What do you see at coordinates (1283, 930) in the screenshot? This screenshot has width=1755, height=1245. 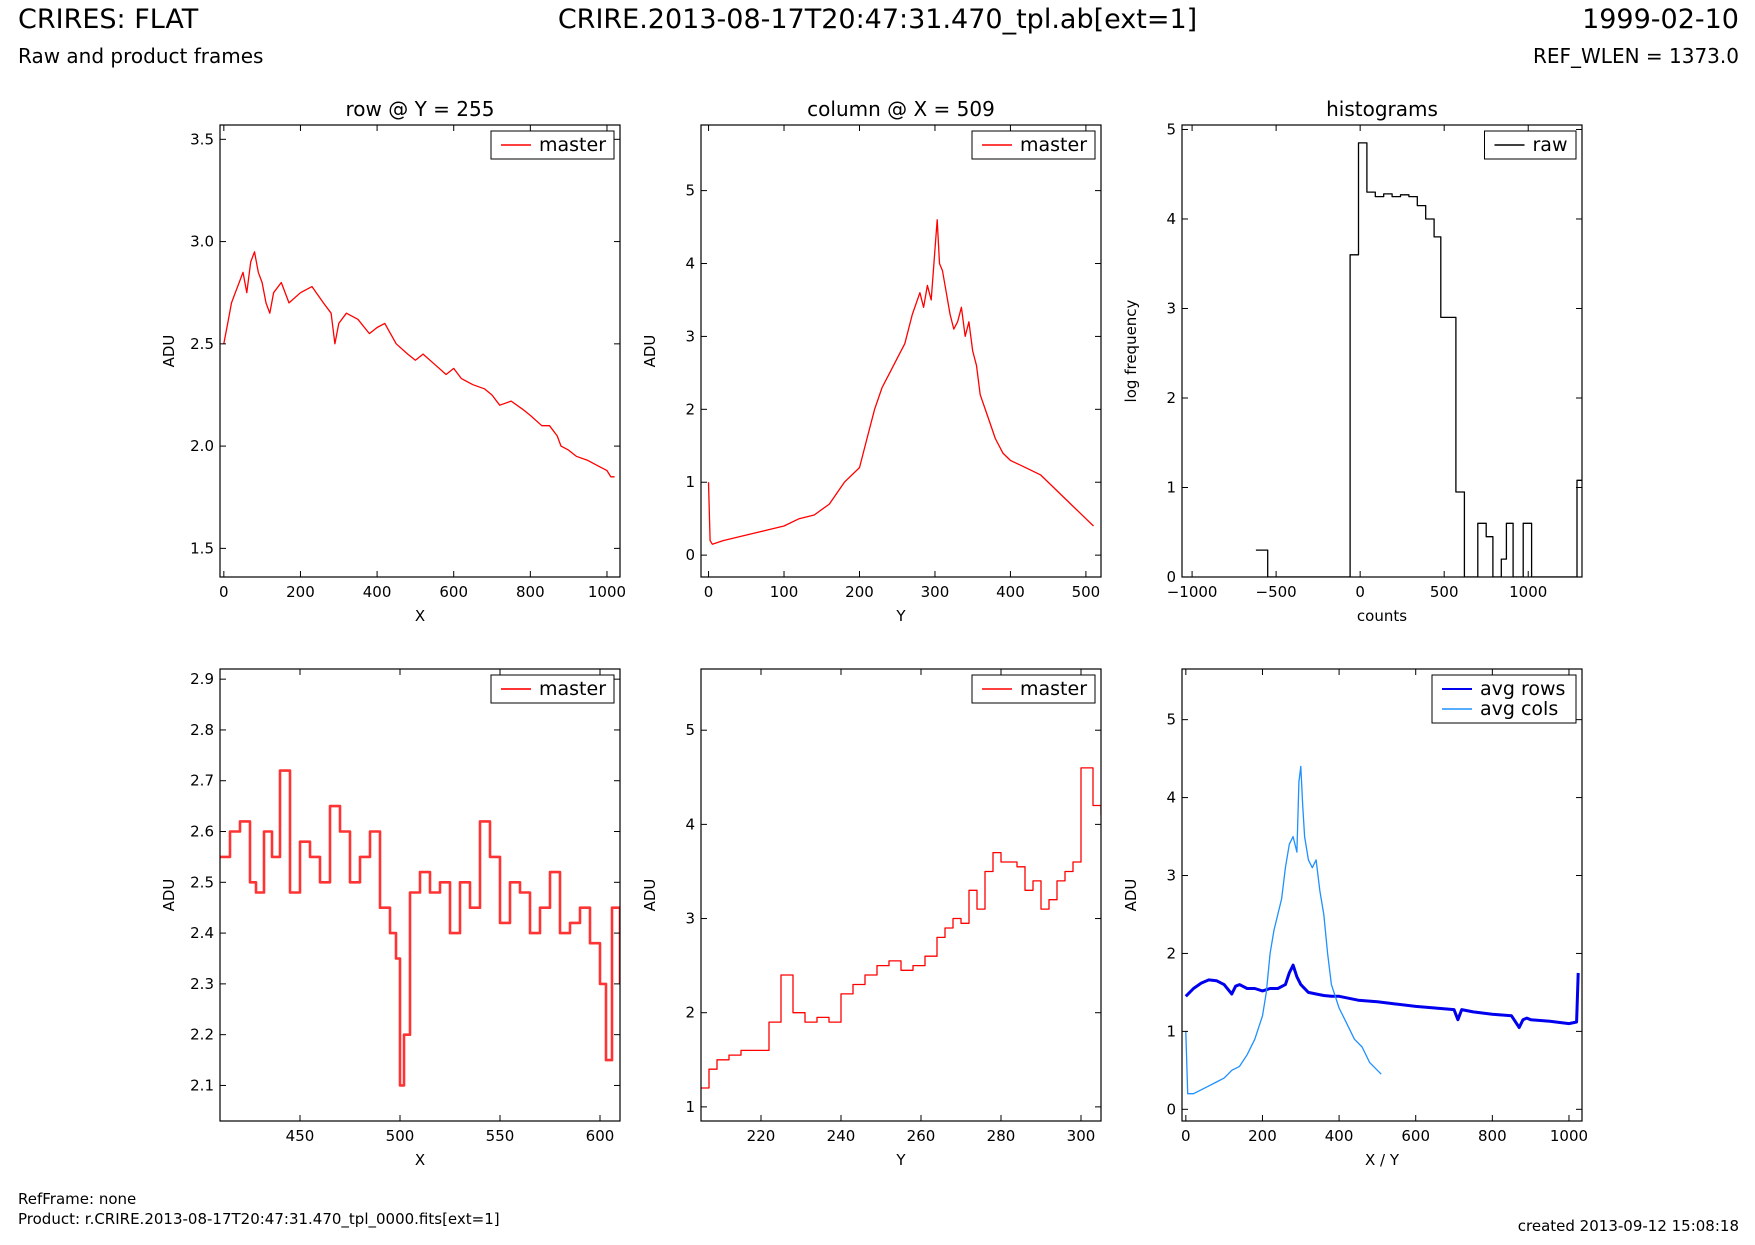 I see `series-avg-cols` at bounding box center [1283, 930].